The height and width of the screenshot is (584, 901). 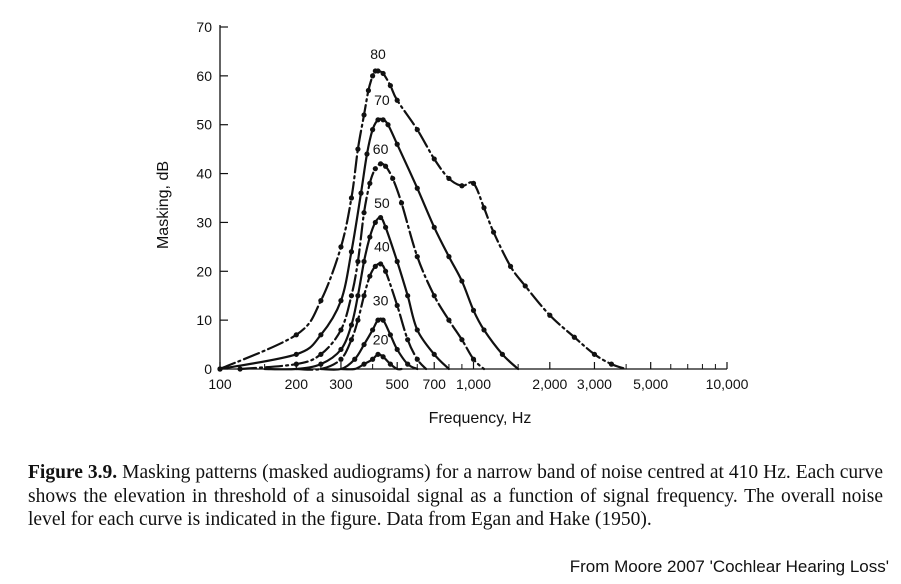 What do you see at coordinates (204, 271) in the screenshot?
I see `y-tick-label: 20` at bounding box center [204, 271].